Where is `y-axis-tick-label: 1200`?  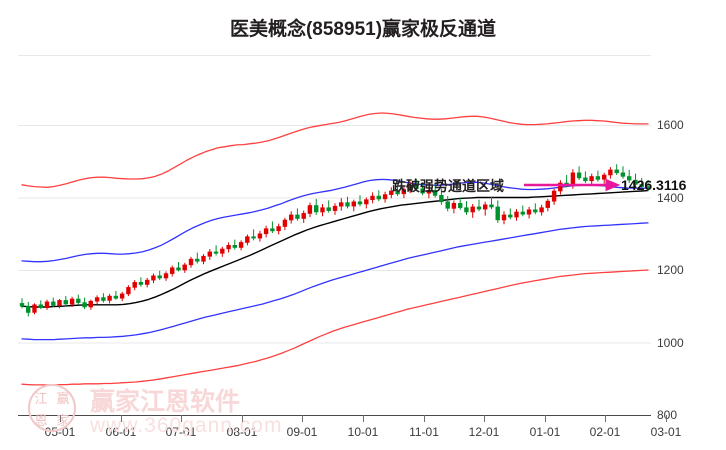
y-axis-tick-label: 1200 is located at coordinates (670, 270).